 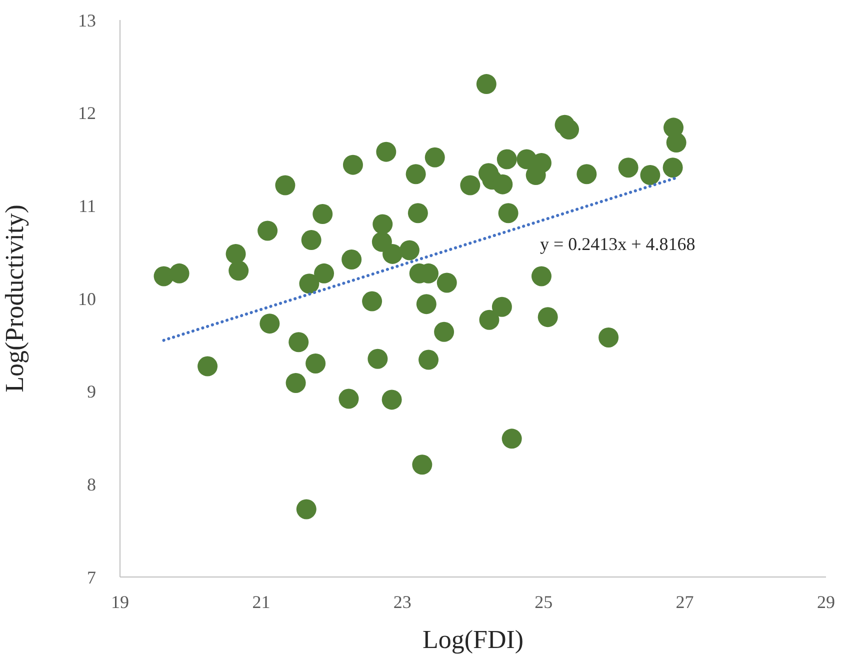 What do you see at coordinates (87, 113) in the screenshot?
I see `y-tick-label: 12` at bounding box center [87, 113].